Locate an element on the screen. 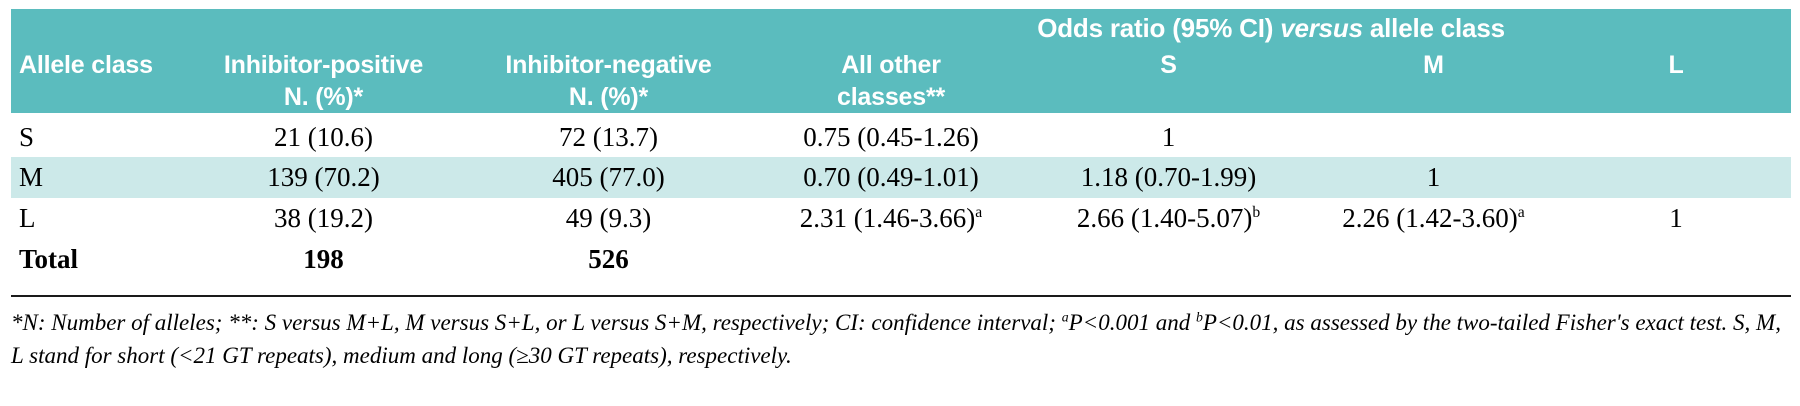 The height and width of the screenshot is (406, 1800). cell-vs-all-other: 0.75 (0.45-1.26) is located at coordinates (891, 136).